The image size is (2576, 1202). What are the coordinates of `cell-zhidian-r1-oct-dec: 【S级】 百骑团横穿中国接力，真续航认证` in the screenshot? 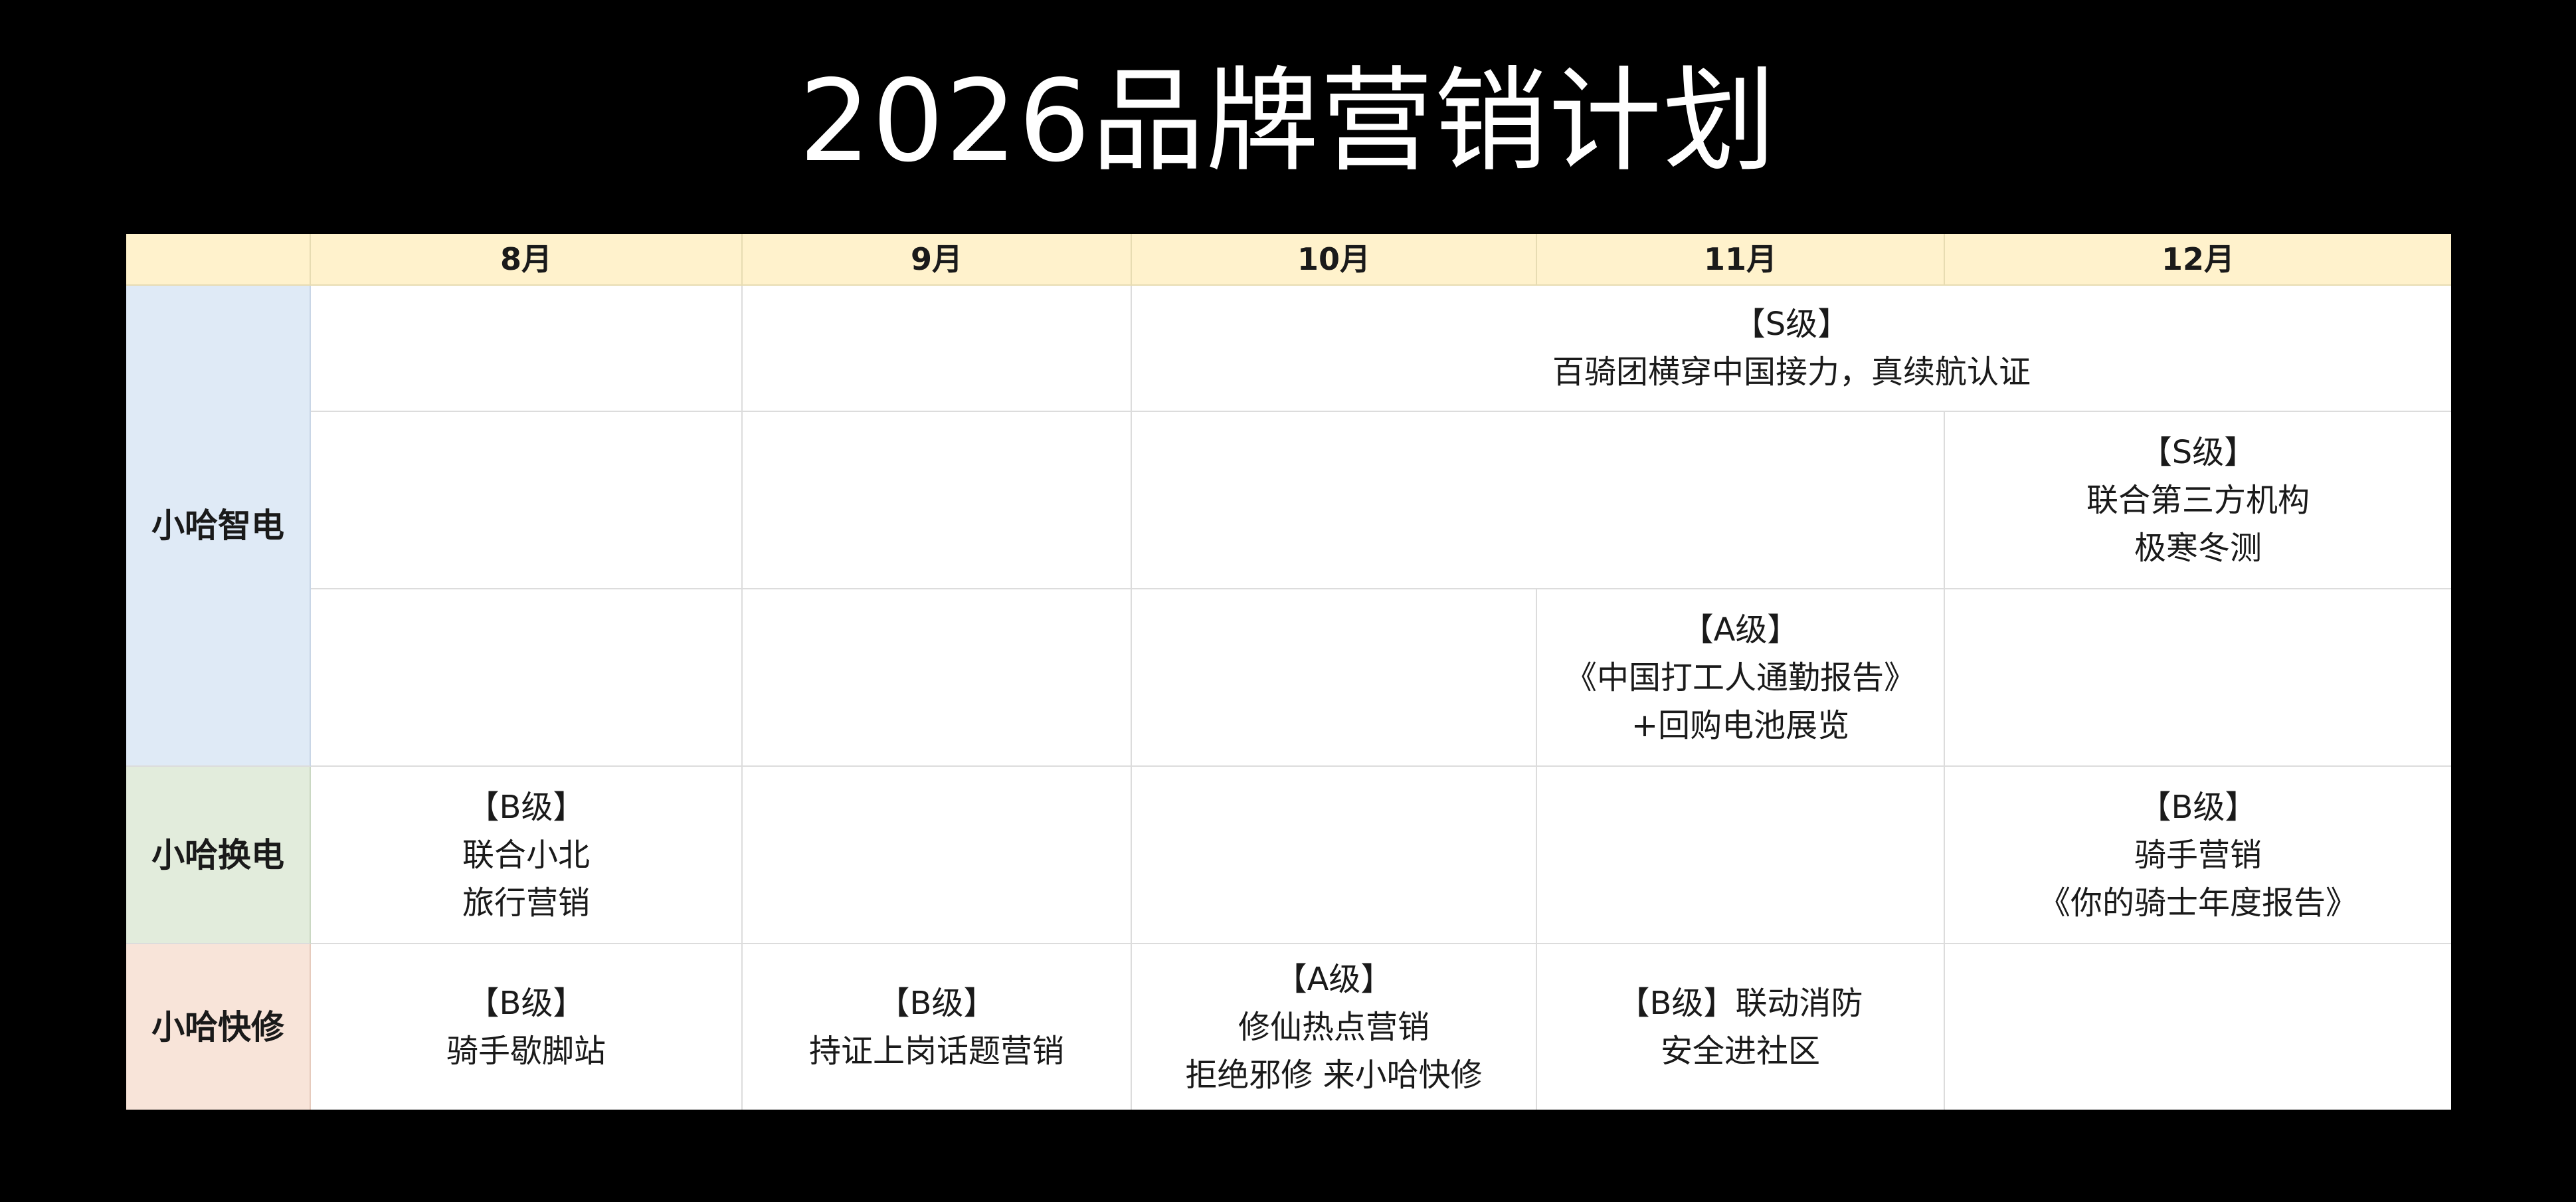 It's located at (1791, 349).